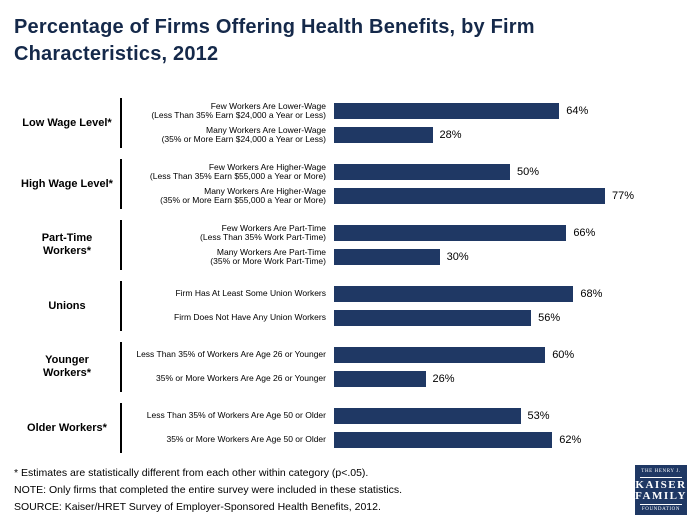 The width and height of the screenshot is (697, 523). I want to click on bar-value-label: 77%, so click(623, 196).